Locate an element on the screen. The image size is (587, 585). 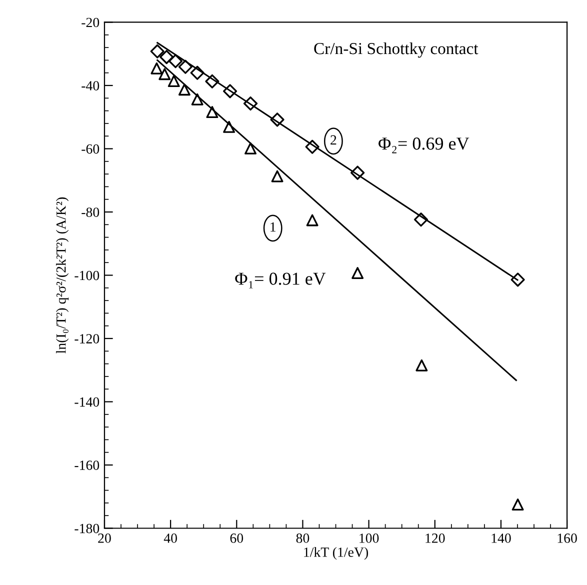
y-tick-label: -120 is located at coordinates (87, 339).